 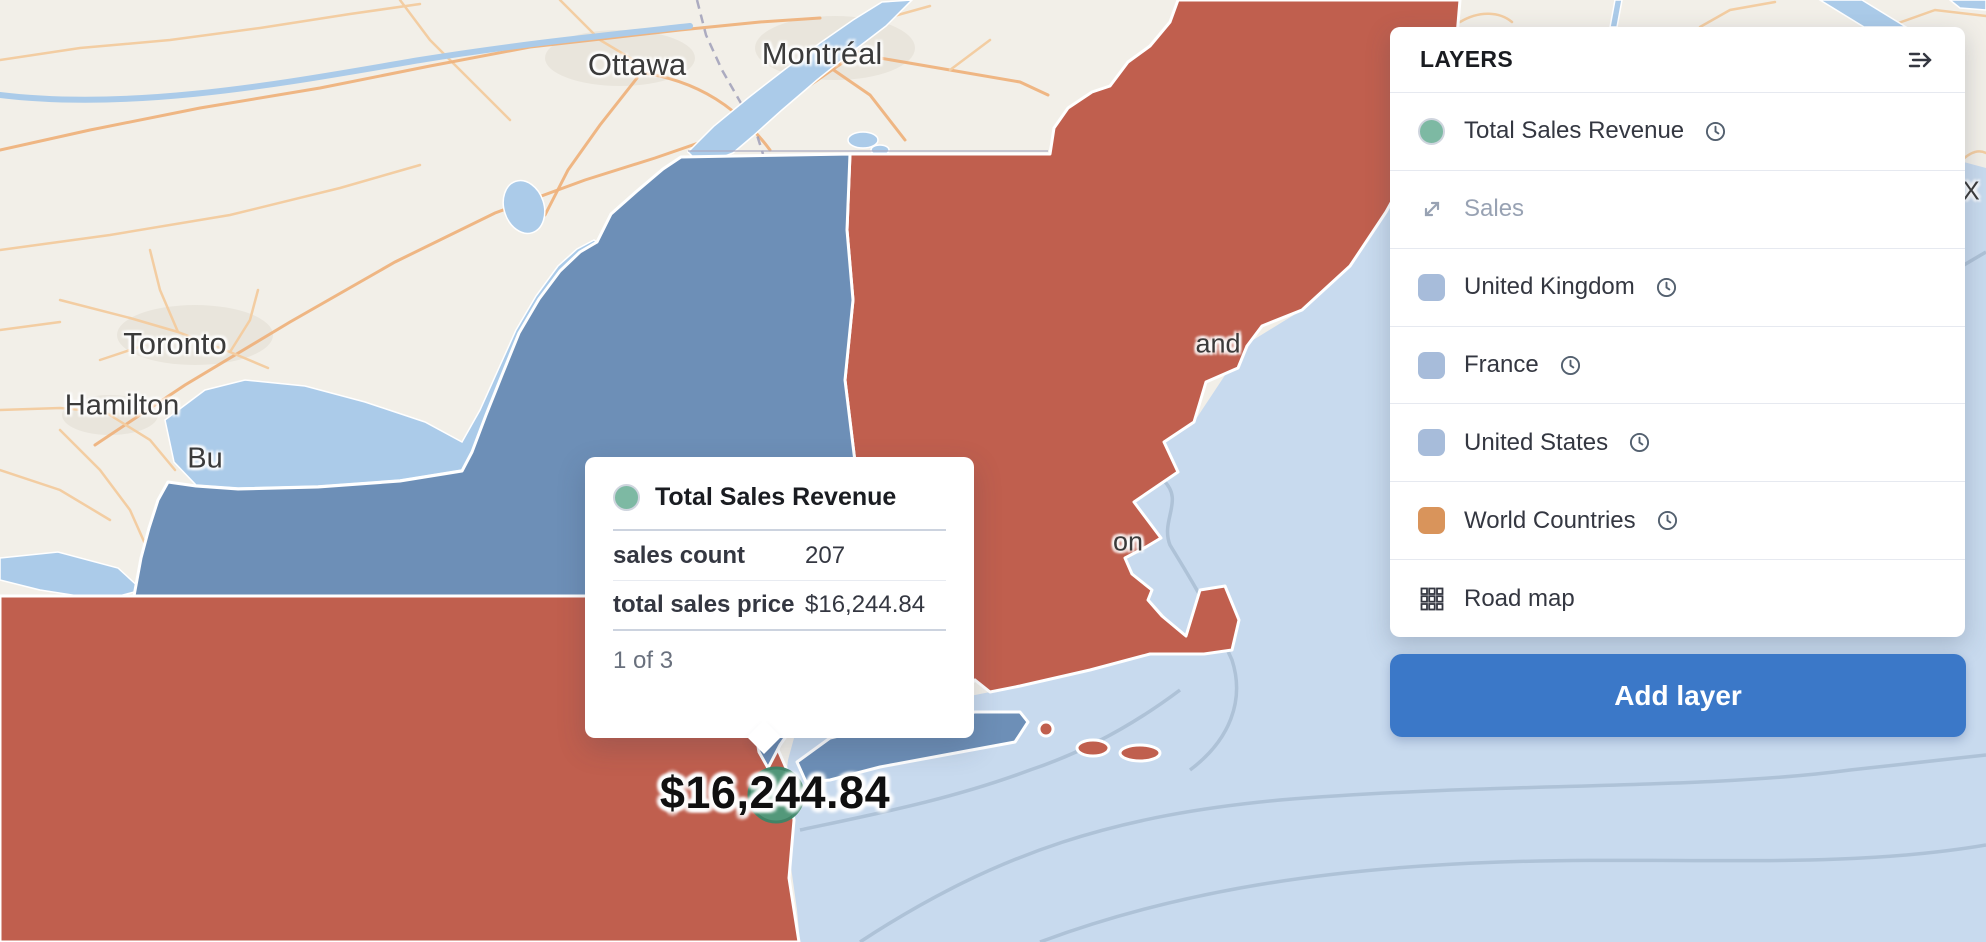 I want to click on field-value: 207, so click(x=825, y=555).